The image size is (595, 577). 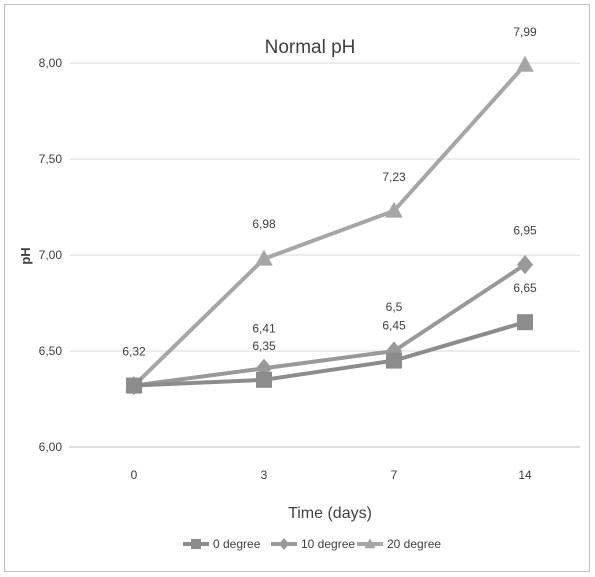 I want to click on y-tick-labels: 6,00 6,50 7,00 7,50 8,00, so click(x=51, y=255).